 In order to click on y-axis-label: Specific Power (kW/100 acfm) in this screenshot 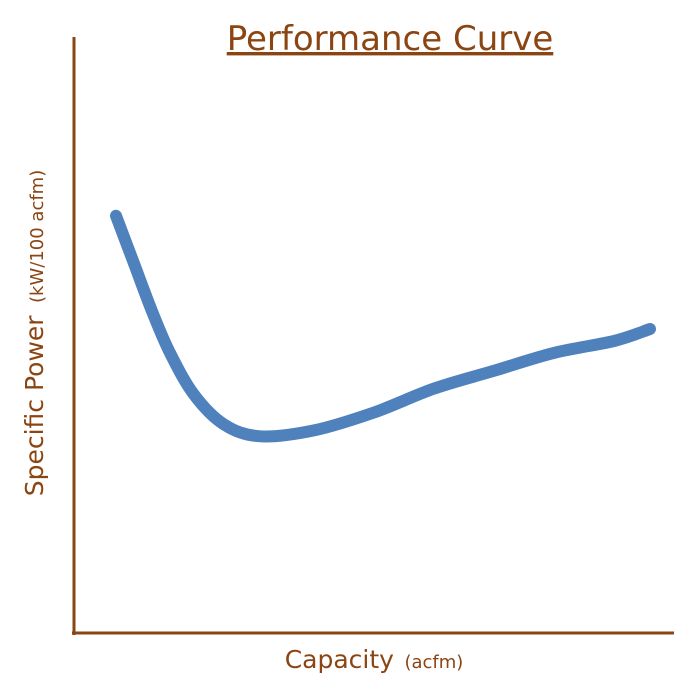, I will do `click(34, 333)`.